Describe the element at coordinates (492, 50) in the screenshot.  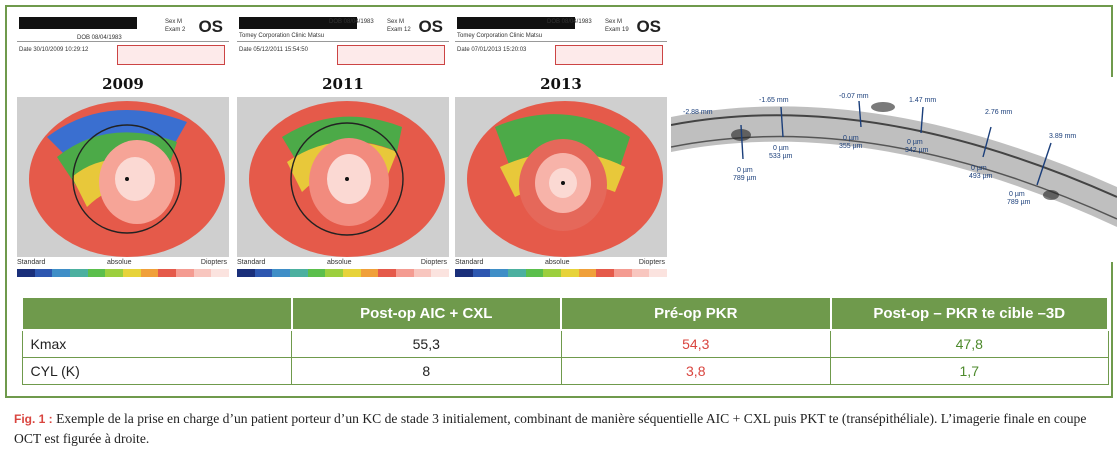
I see `date-text: Date 07/01/2013 15:20:03` at that location.